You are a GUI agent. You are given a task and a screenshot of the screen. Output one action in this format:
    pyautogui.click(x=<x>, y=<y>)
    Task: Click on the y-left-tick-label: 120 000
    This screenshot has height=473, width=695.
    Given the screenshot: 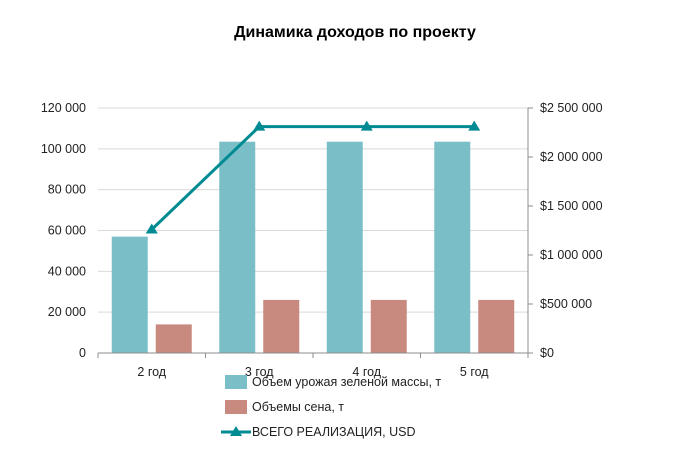 What is the action you would take?
    pyautogui.click(x=63, y=108)
    